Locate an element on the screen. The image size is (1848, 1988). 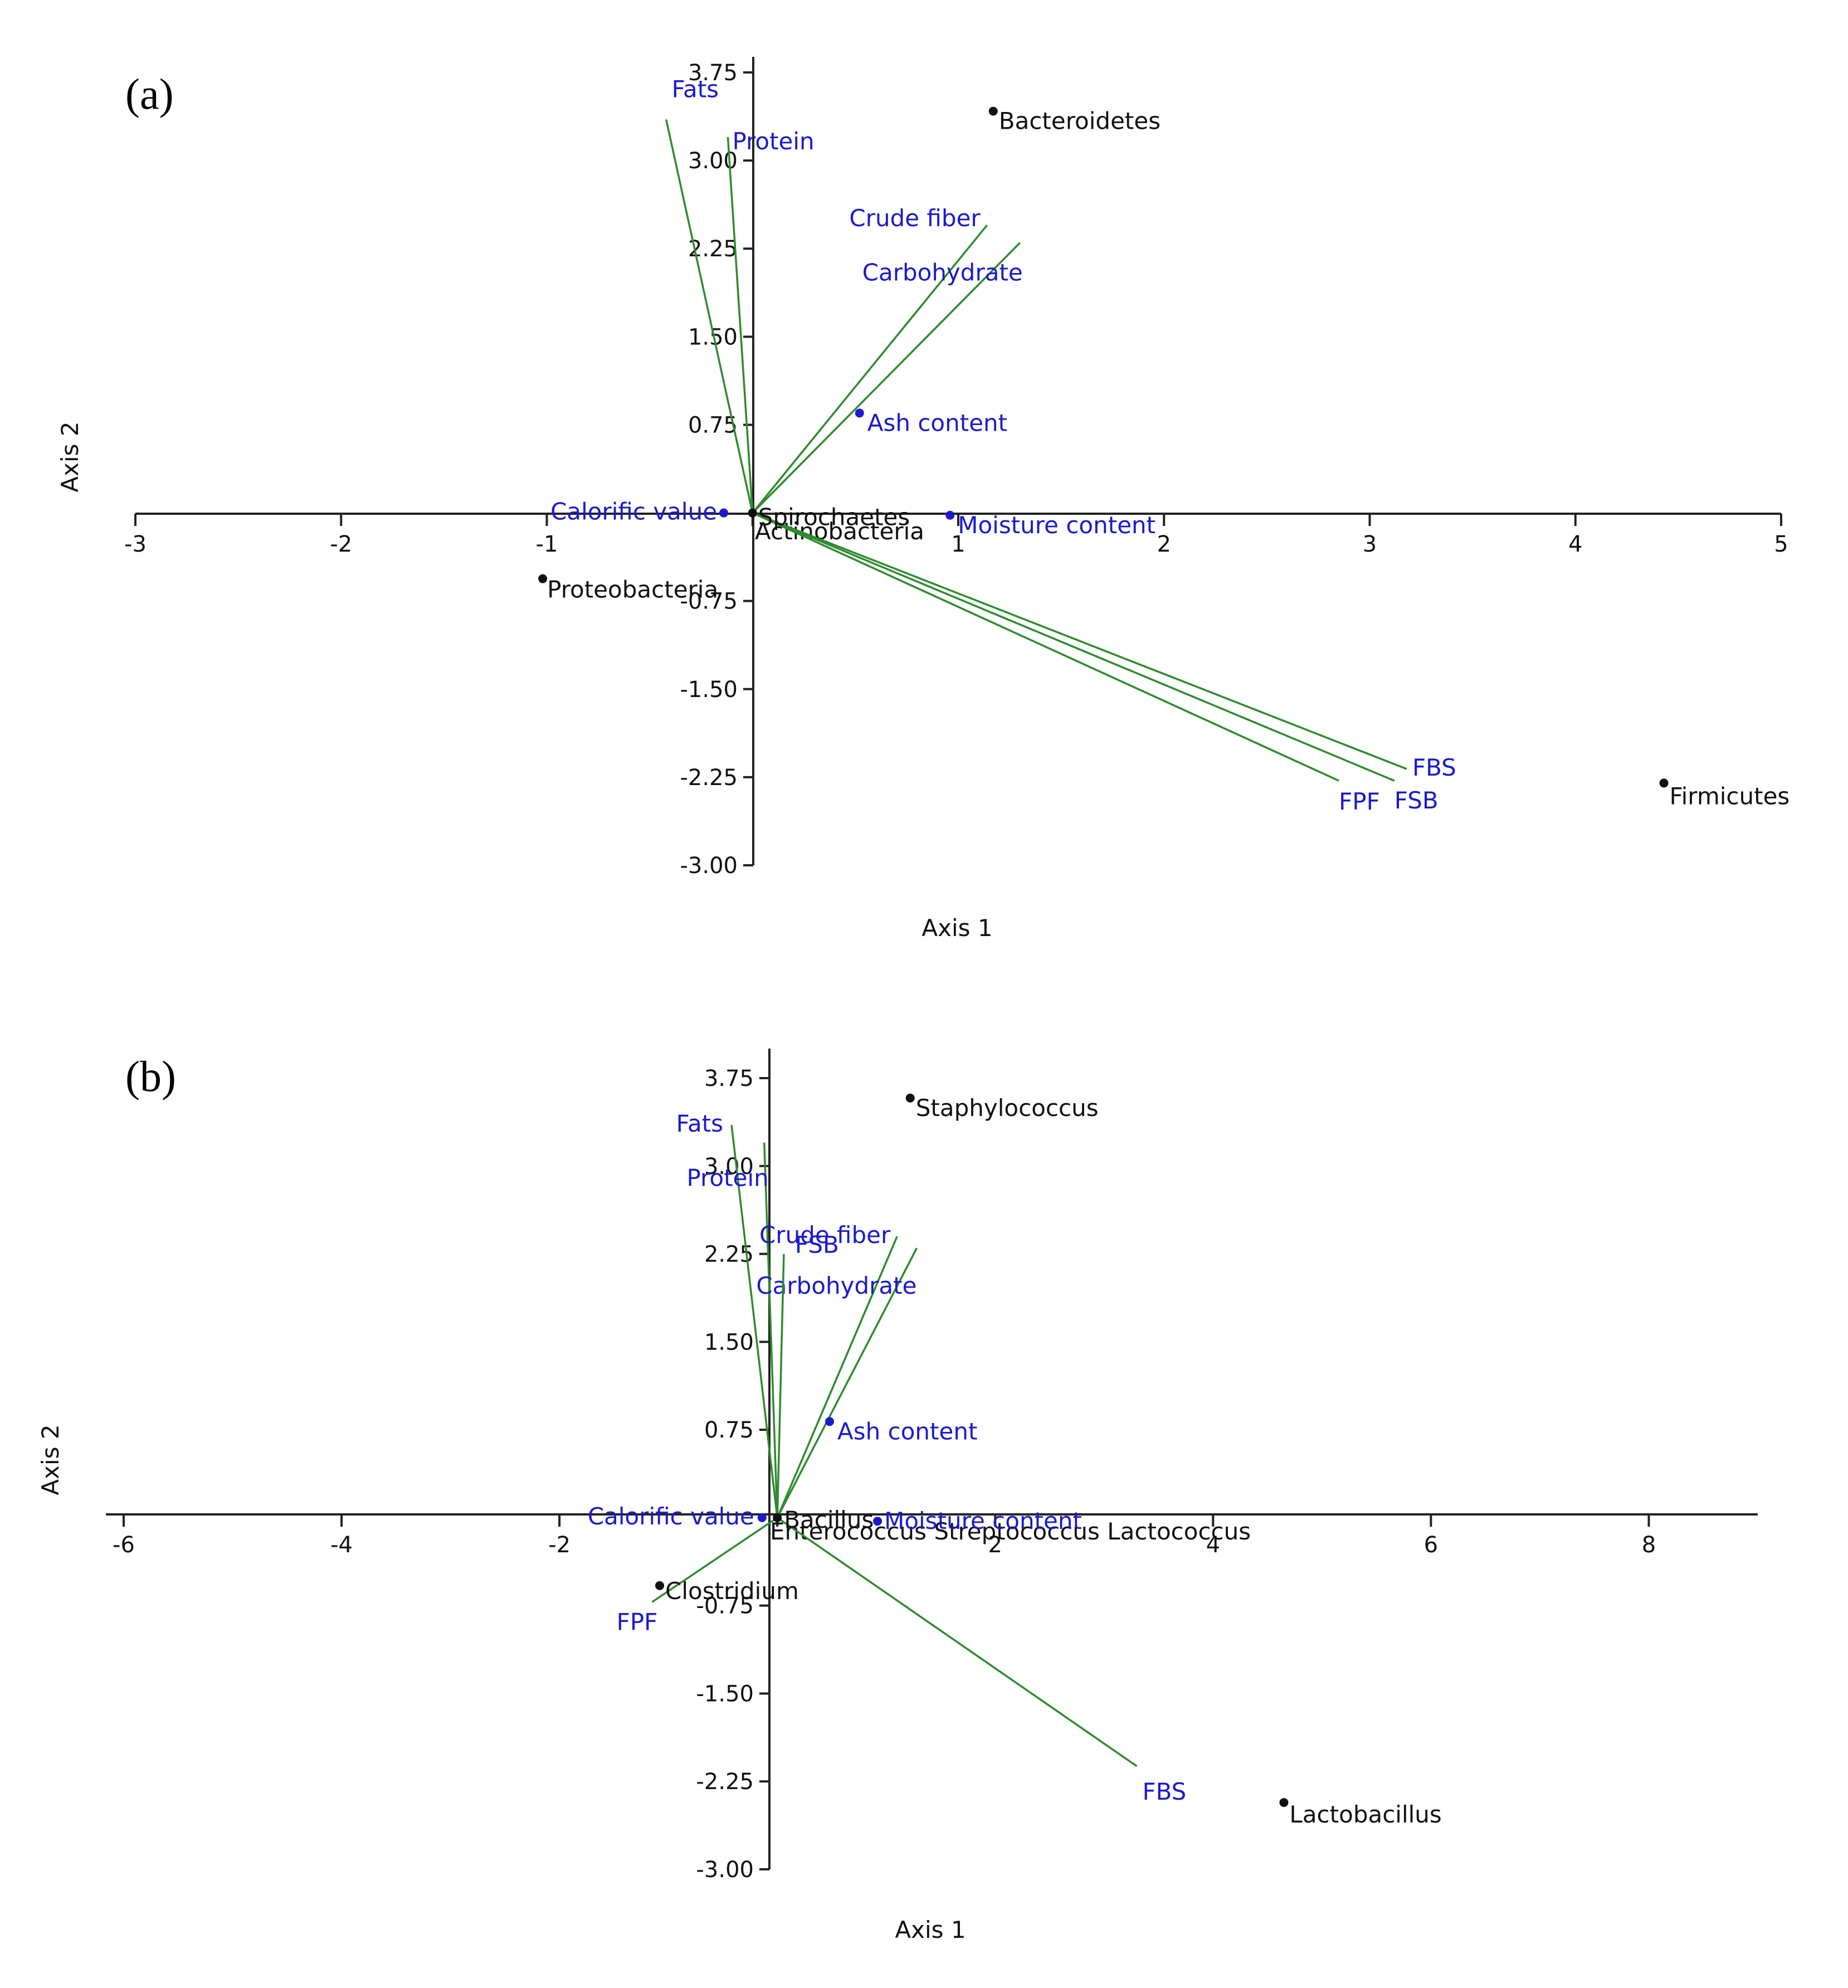
overlapped-point-labels: Actinobacteria is located at coordinates (839, 531).